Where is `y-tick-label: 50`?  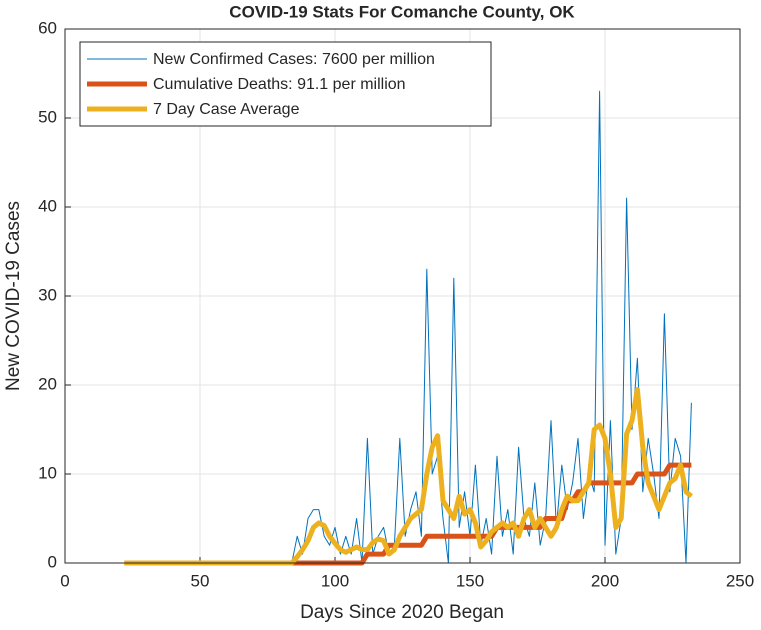
y-tick-label: 50 is located at coordinates (47, 116).